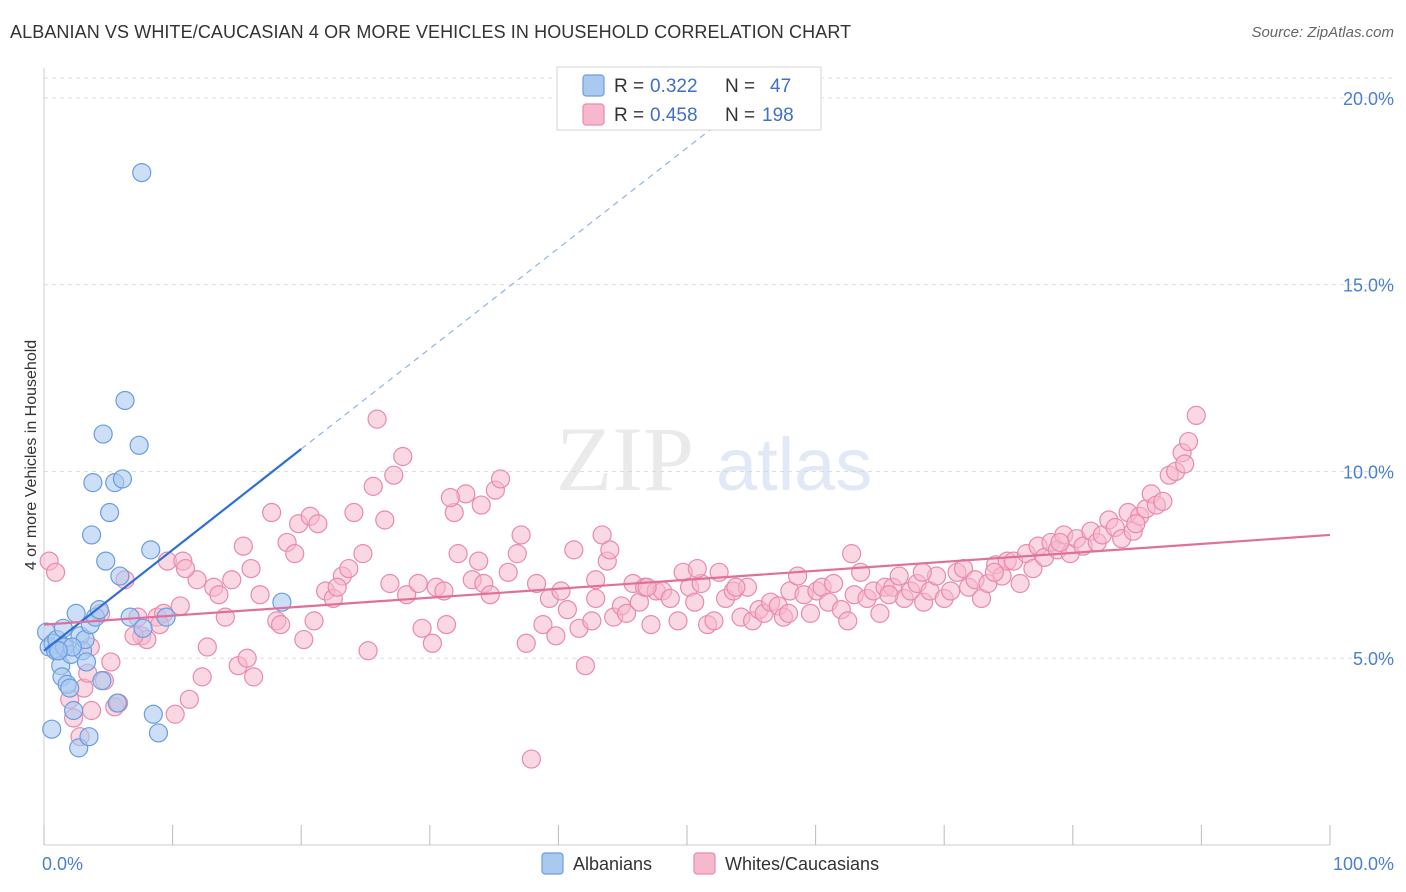 The width and height of the screenshot is (1406, 892). What do you see at coordinates (689, 98) in the screenshot?
I see `stats-legend: R = 0.322 N = 47 R = 0.458 N = 198` at bounding box center [689, 98].